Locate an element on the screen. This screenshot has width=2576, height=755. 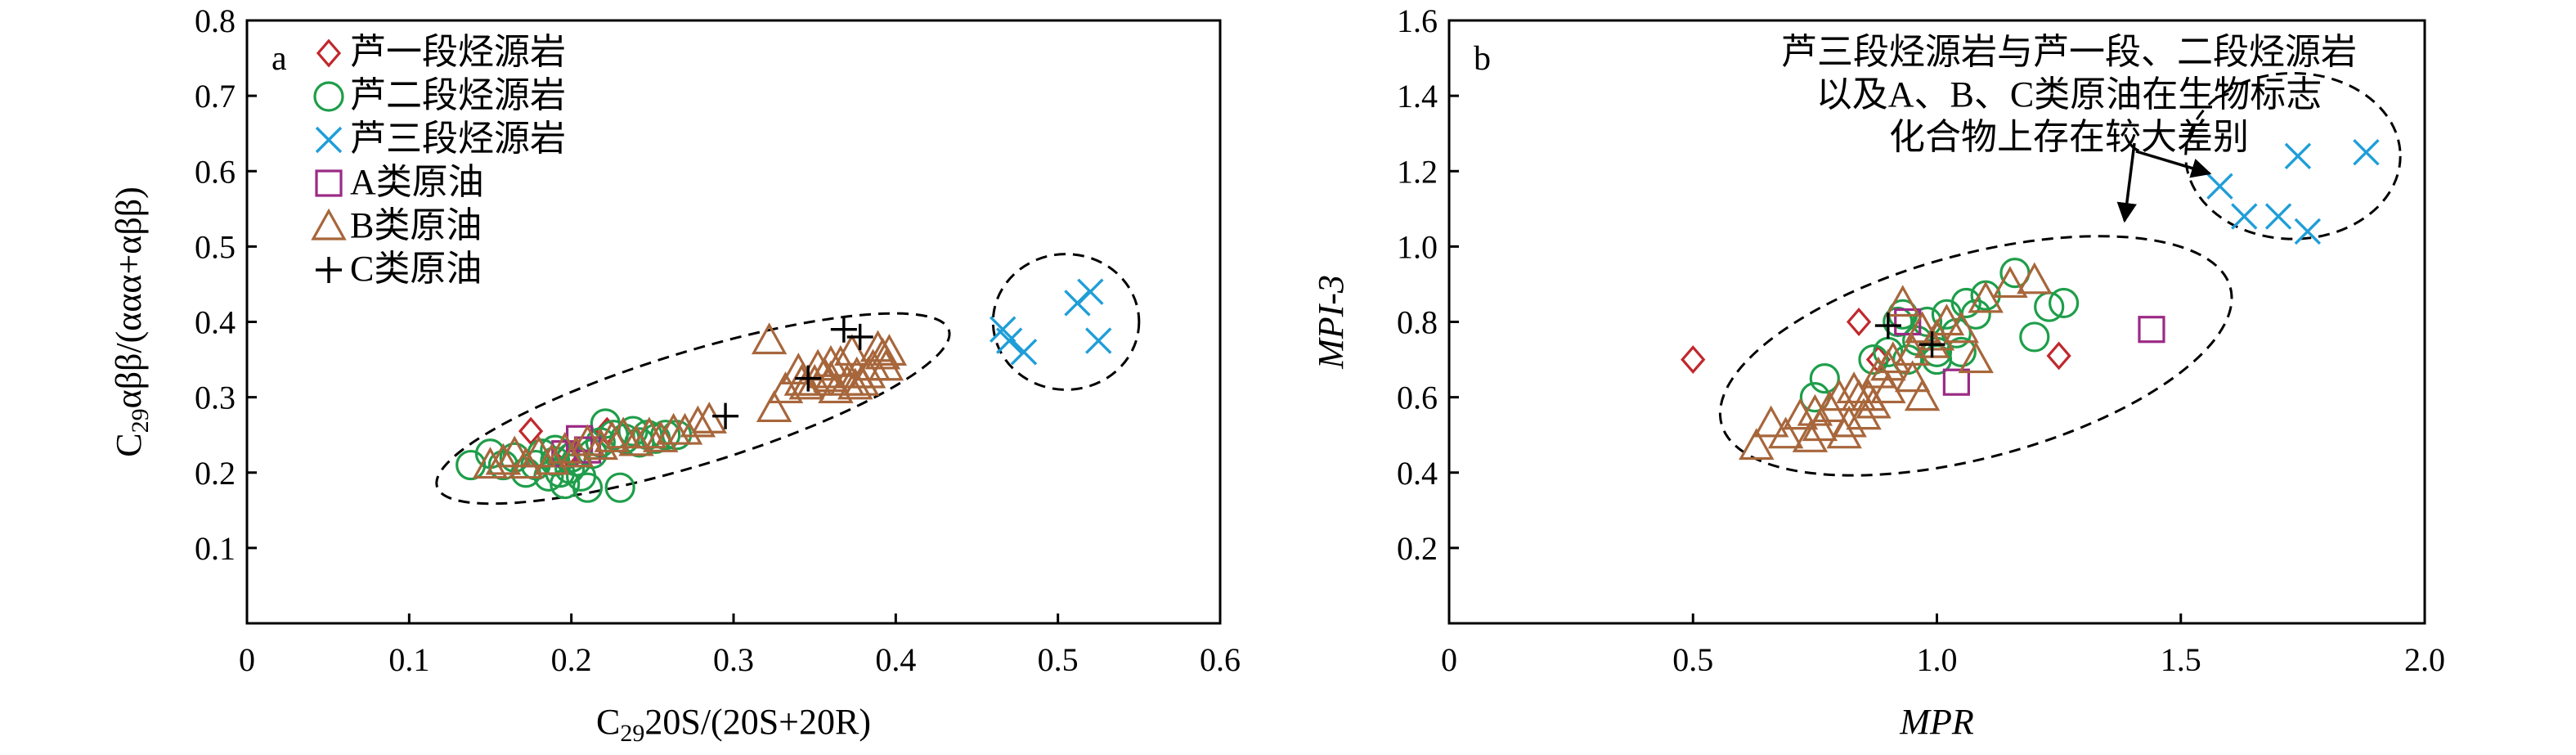
series-square is located at coordinates (2030, 352).